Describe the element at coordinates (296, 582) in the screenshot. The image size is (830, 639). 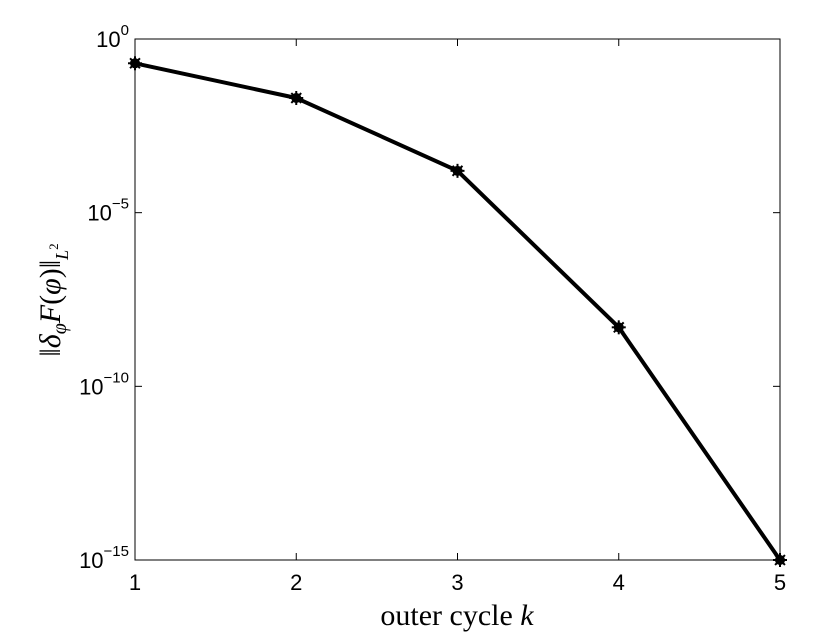
I see `x-tick-label: 2` at that location.